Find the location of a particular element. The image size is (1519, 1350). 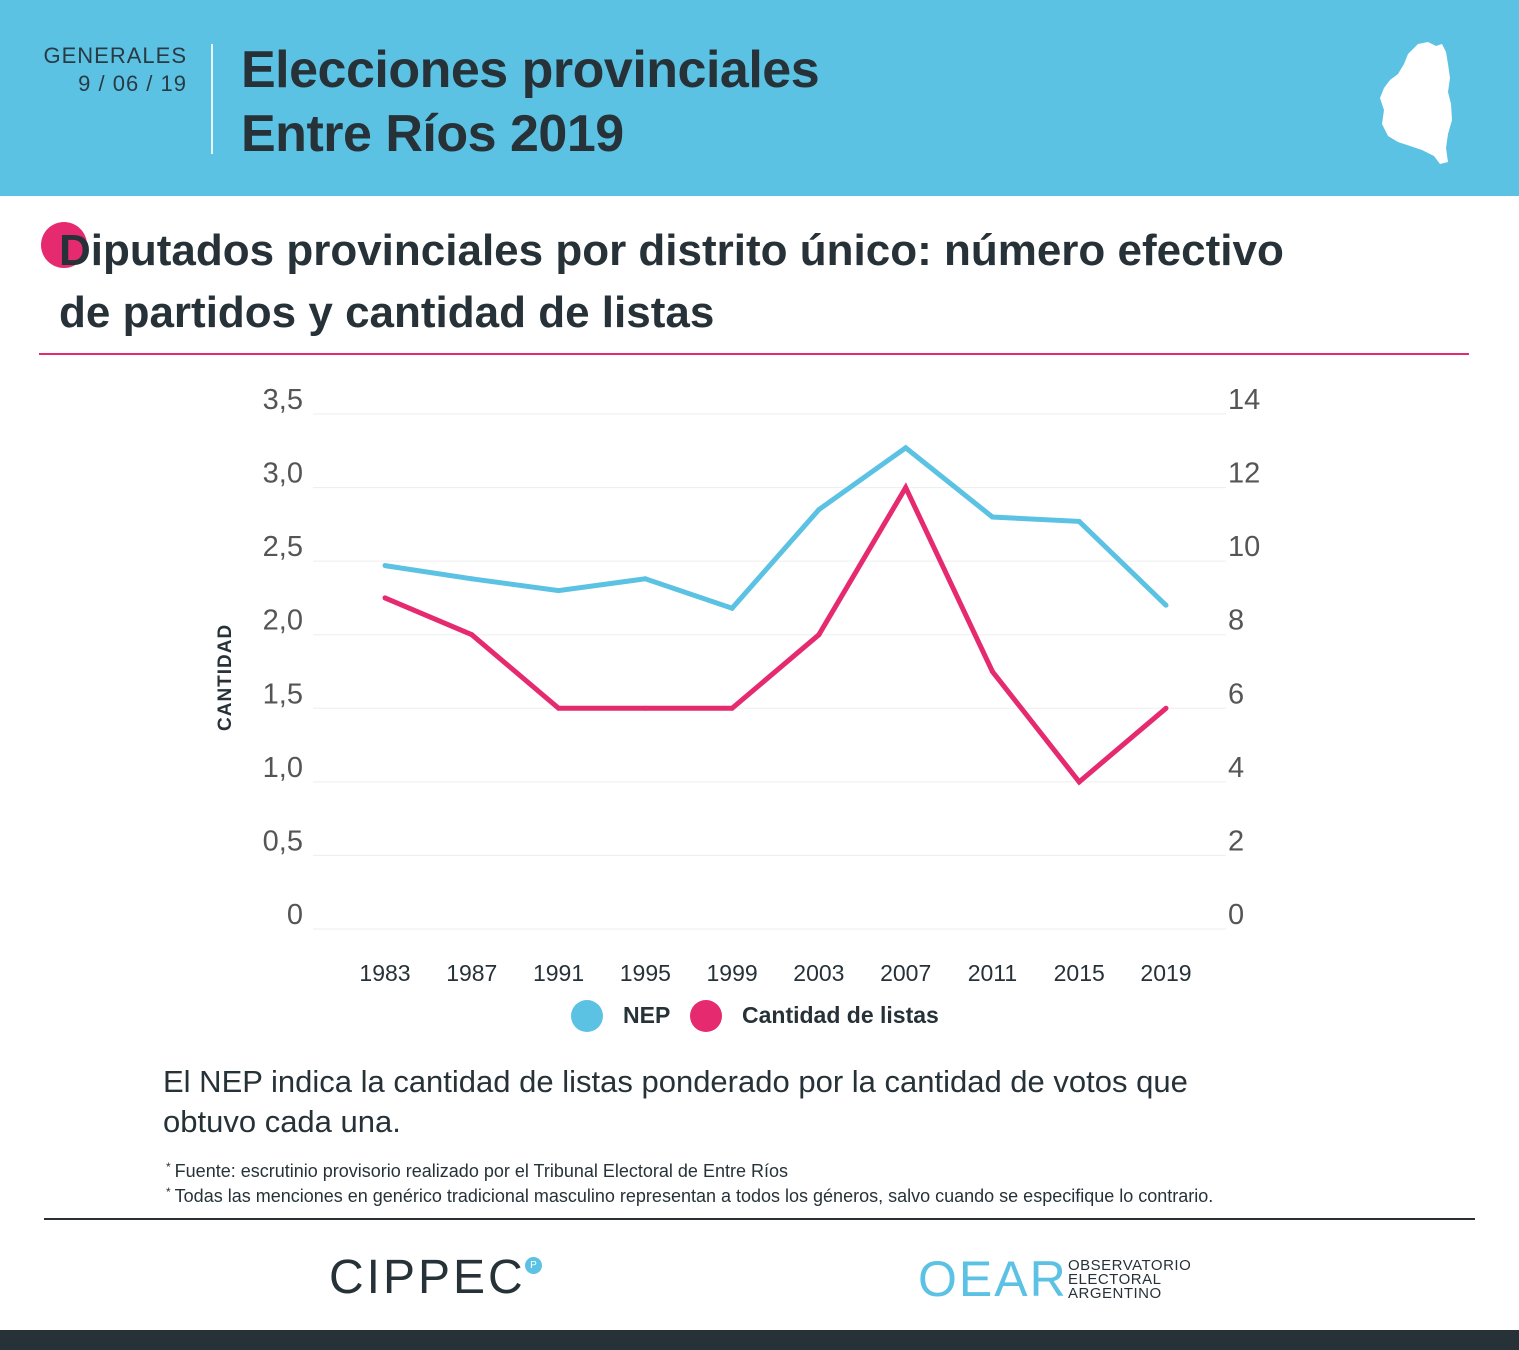

x-tick-label: 1995 is located at coordinates (645, 973).